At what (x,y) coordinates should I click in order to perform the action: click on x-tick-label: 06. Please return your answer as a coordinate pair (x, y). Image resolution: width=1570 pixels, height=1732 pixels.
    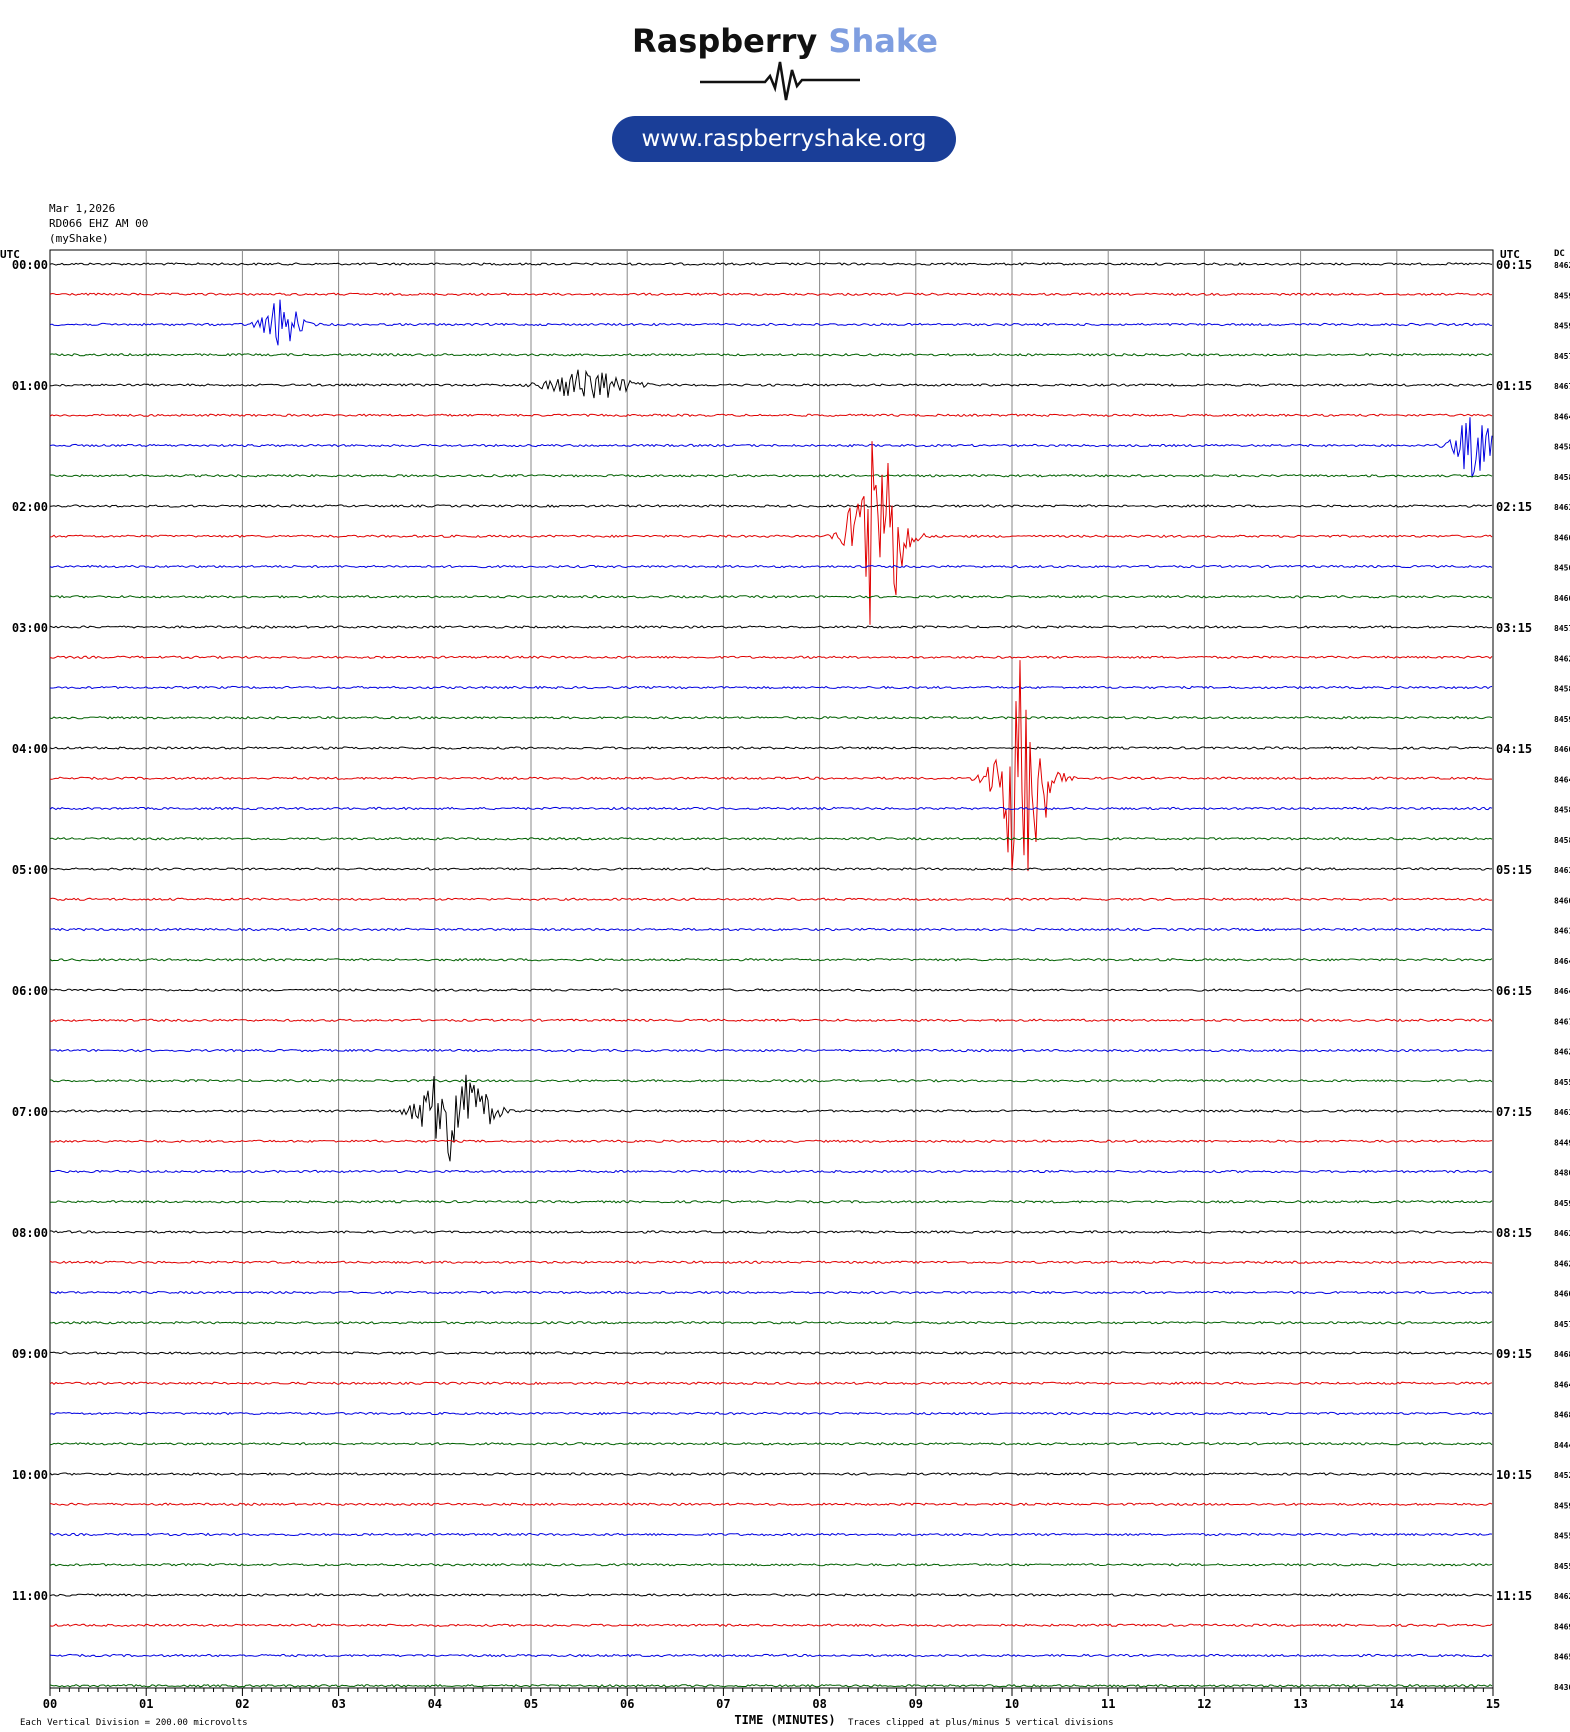
    Looking at the image, I should click on (627, 1704).